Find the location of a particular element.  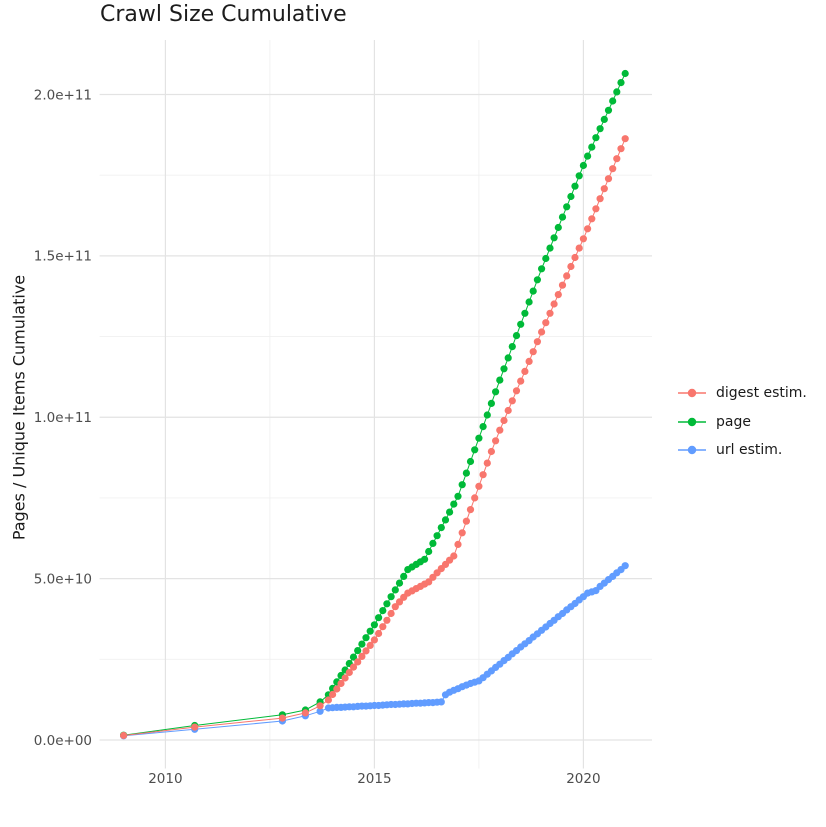

legend: digest estim. page url estim. is located at coordinates (741, 422).